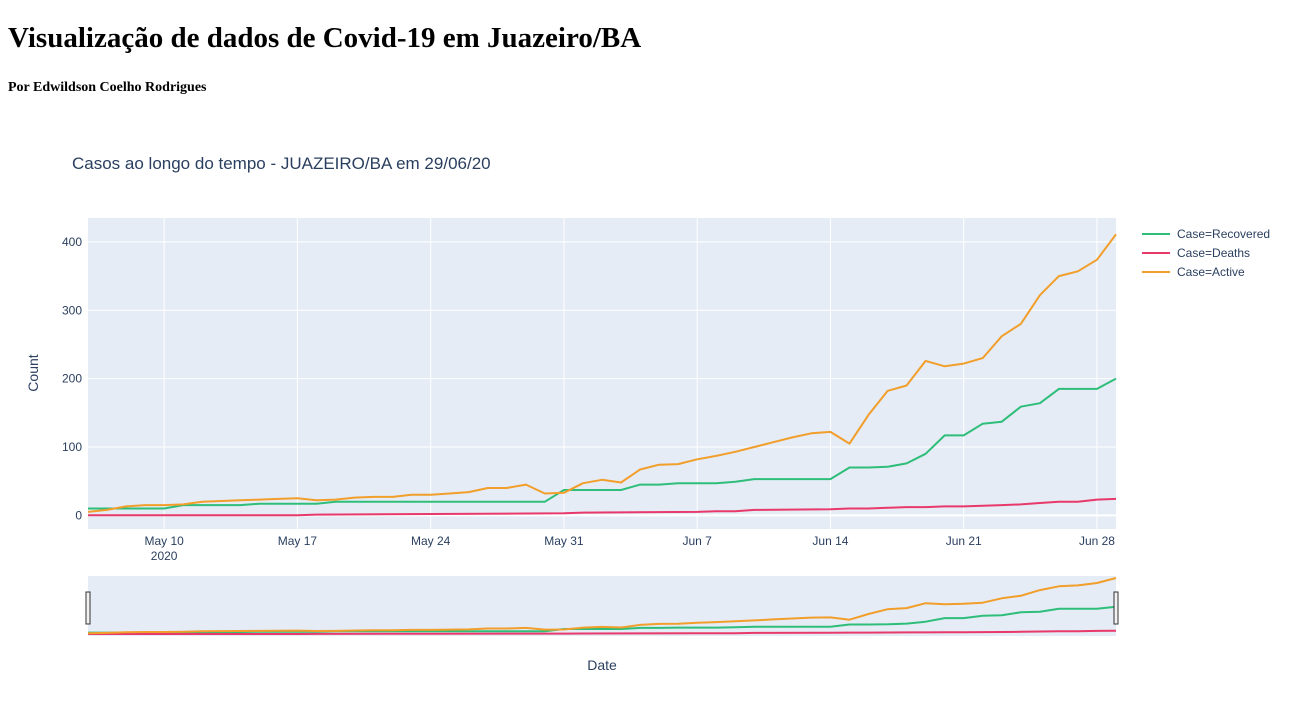 This screenshot has width=1304, height=720. I want to click on legend-item-active: Case=Active, so click(1193, 272).